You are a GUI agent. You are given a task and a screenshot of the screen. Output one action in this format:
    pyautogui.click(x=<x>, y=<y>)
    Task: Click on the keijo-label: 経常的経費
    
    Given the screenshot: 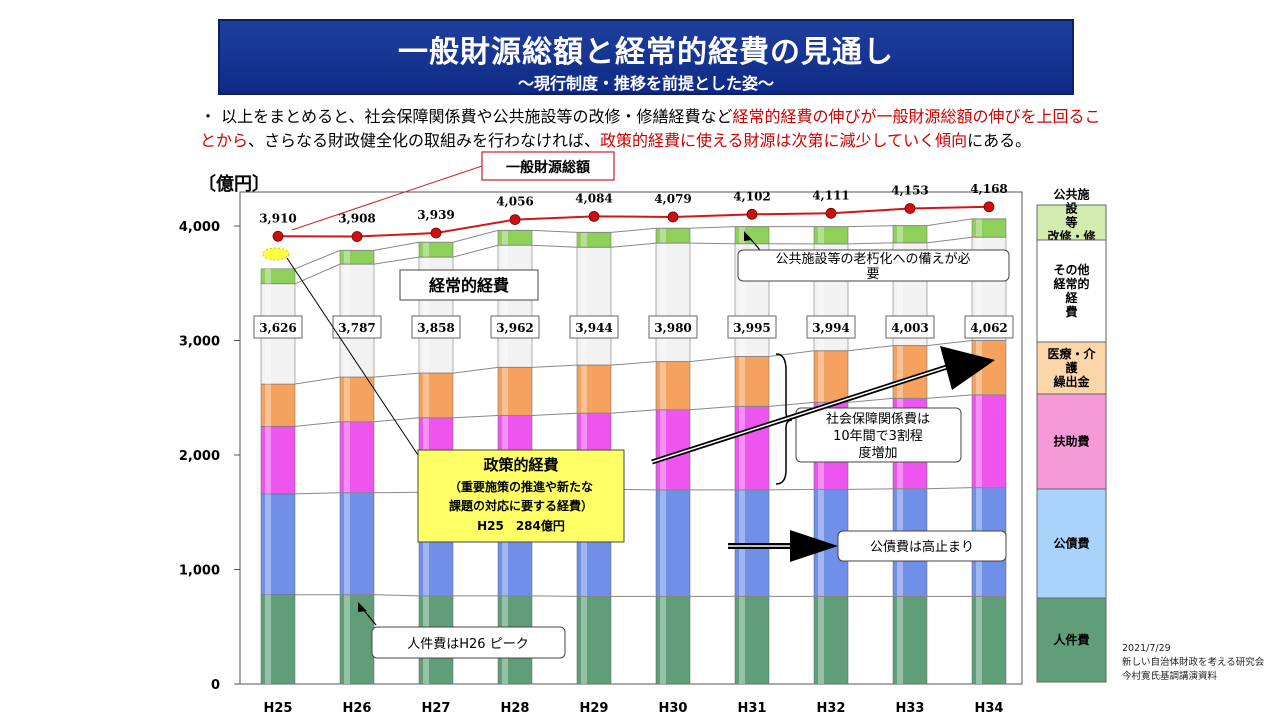 What is the action you would take?
    pyautogui.click(x=469, y=285)
    